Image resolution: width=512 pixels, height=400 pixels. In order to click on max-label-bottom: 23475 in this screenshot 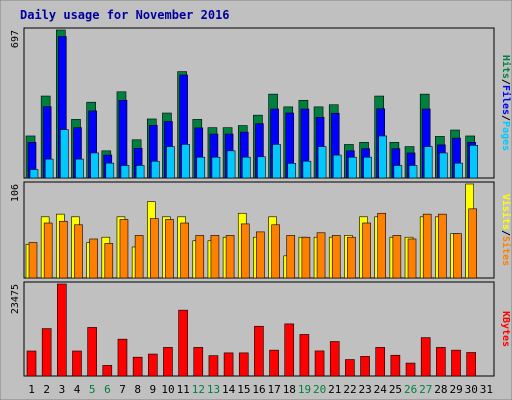, I will do `click(15, 299)`.